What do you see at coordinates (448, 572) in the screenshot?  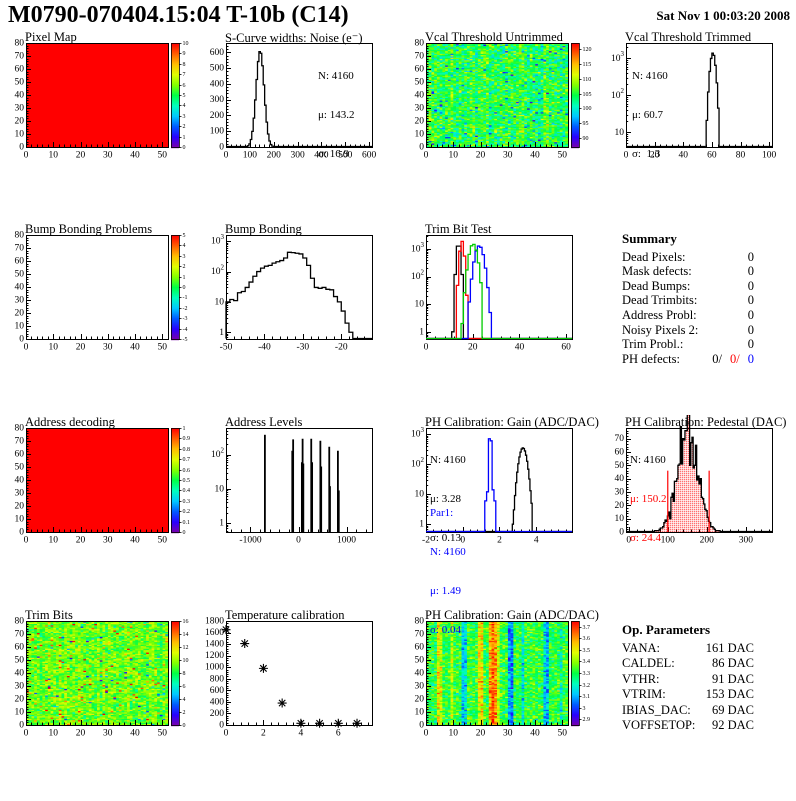 I see `stats-box-par1: Par1: N: 4160 μ: 1.49 σ: 0.04` at bounding box center [448, 572].